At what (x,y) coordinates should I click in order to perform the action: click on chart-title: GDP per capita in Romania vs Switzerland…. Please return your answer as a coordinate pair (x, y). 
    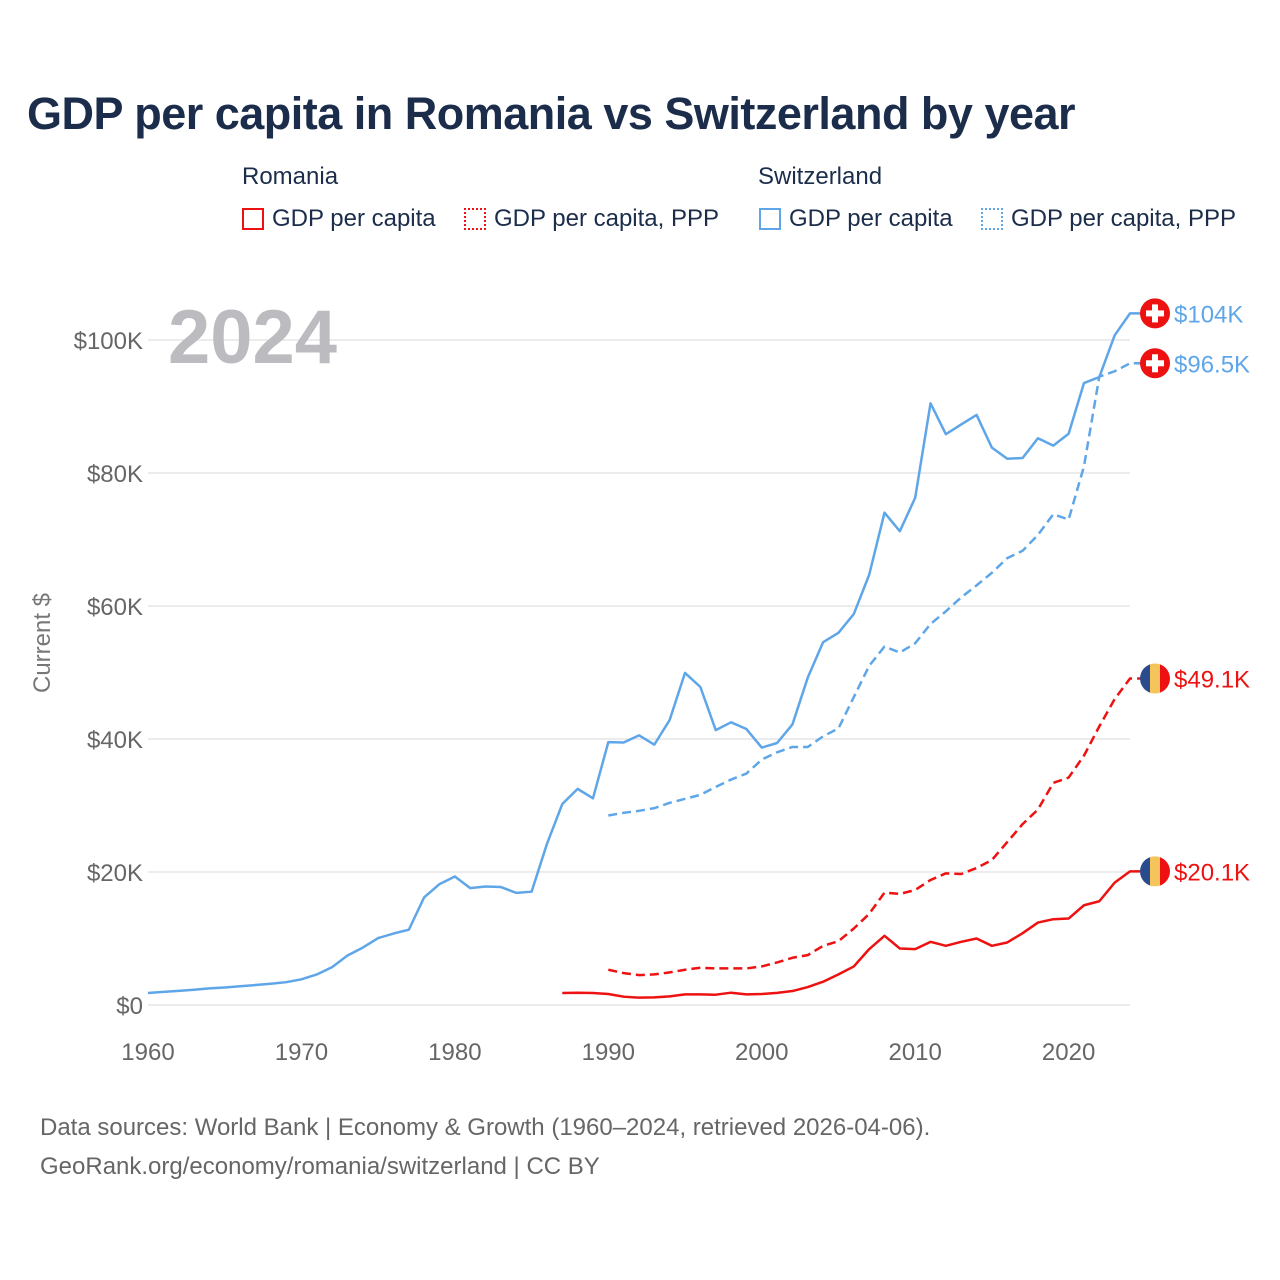
    Looking at the image, I should click on (551, 113).